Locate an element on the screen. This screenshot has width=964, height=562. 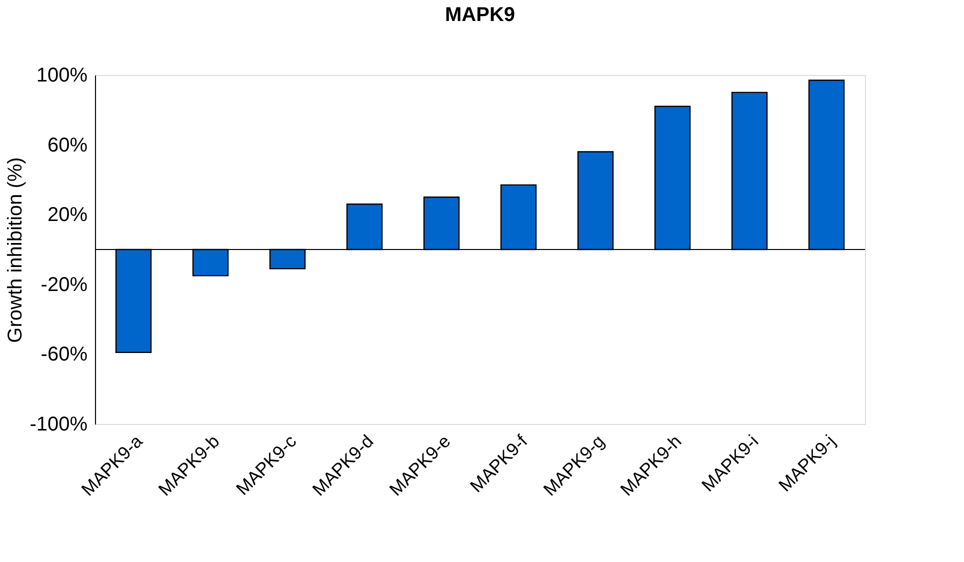
y-tick-label: -20% is located at coordinates (64, 285).